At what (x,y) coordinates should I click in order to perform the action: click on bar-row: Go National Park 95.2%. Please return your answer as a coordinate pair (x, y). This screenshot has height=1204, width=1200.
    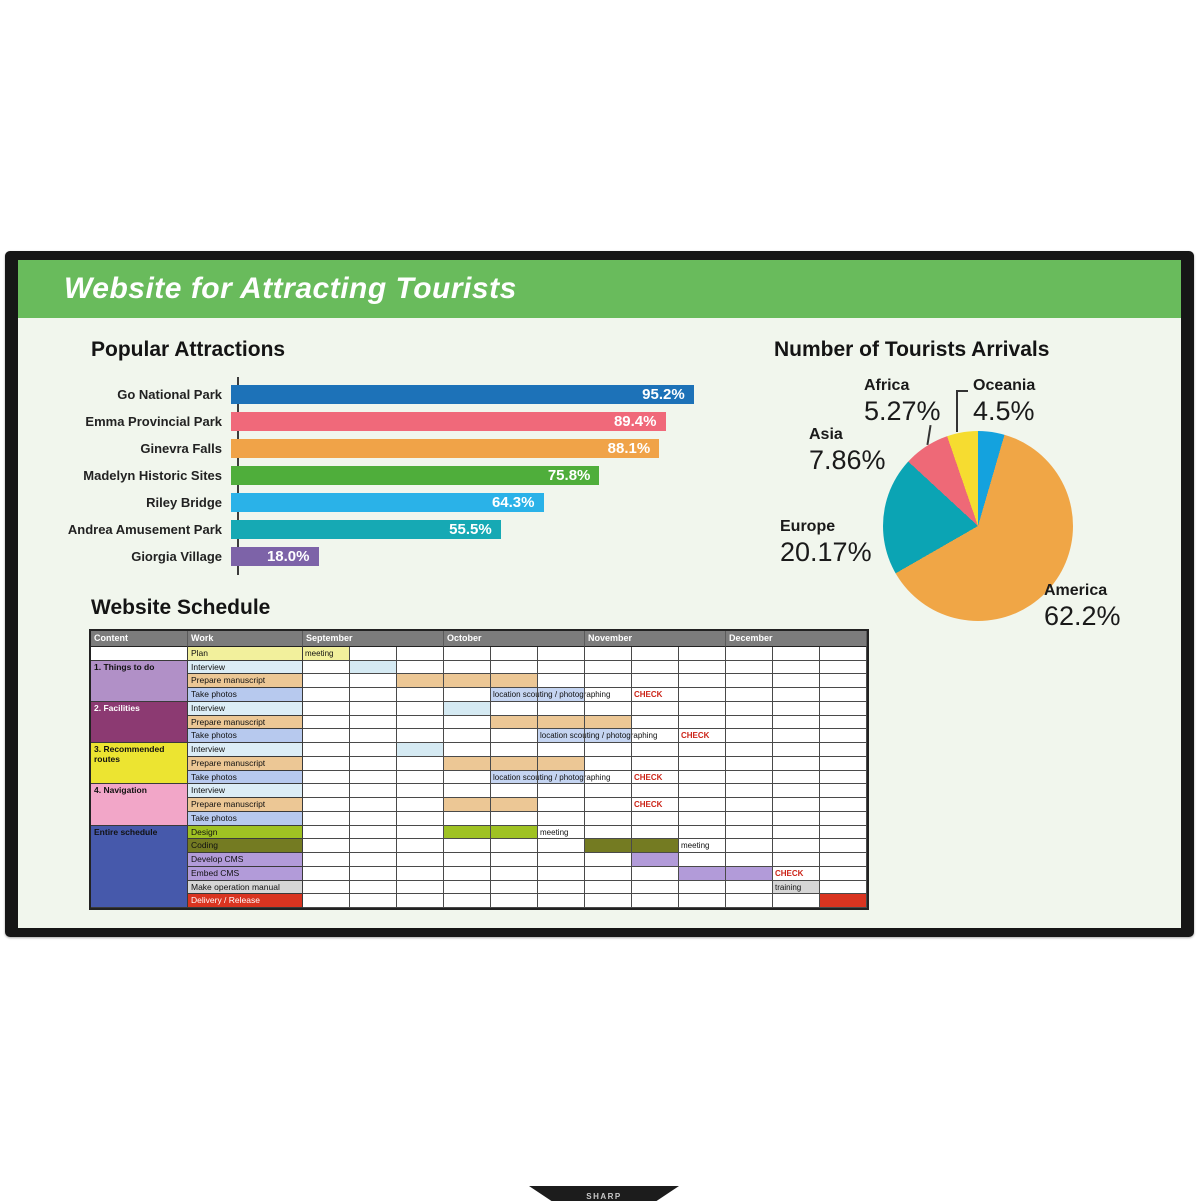
    Looking at the image, I should click on (374, 394).